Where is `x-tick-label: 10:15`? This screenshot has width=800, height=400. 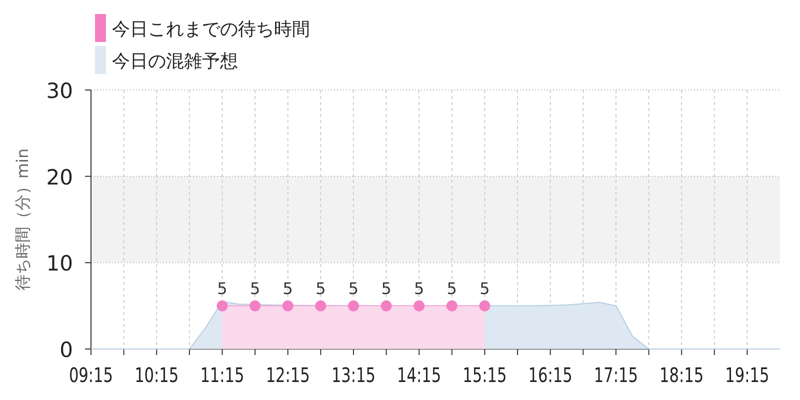
x-tick-label: 10:15 is located at coordinates (156, 376).